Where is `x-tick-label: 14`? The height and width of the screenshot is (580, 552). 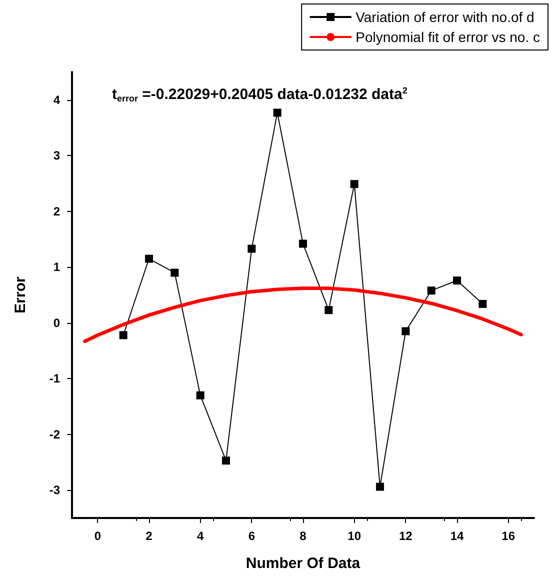
x-tick-label: 14 is located at coordinates (457, 536).